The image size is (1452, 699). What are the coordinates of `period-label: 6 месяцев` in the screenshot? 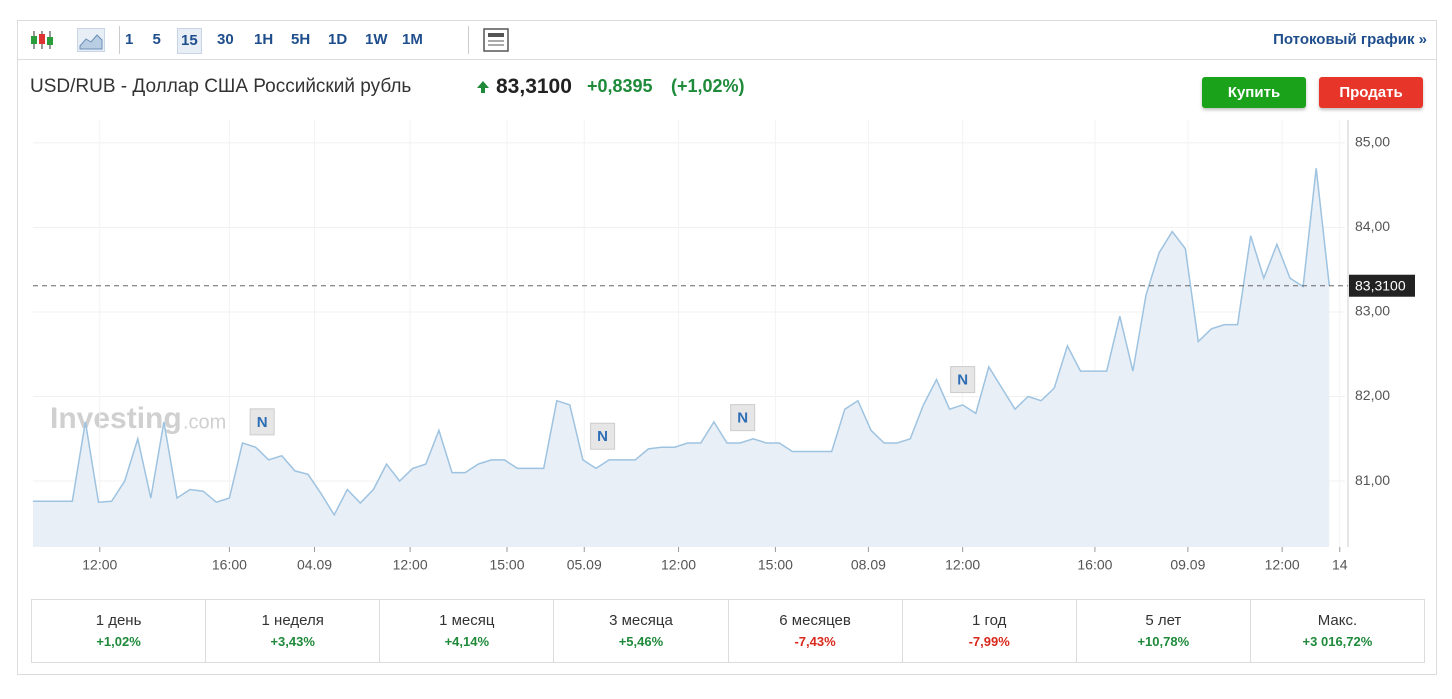 It's located at (815, 620).